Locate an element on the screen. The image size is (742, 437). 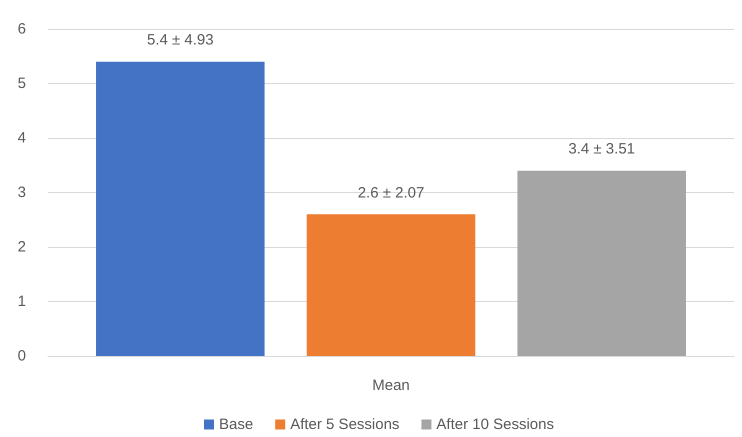
x-tick-label: Mean is located at coordinates (391, 385).